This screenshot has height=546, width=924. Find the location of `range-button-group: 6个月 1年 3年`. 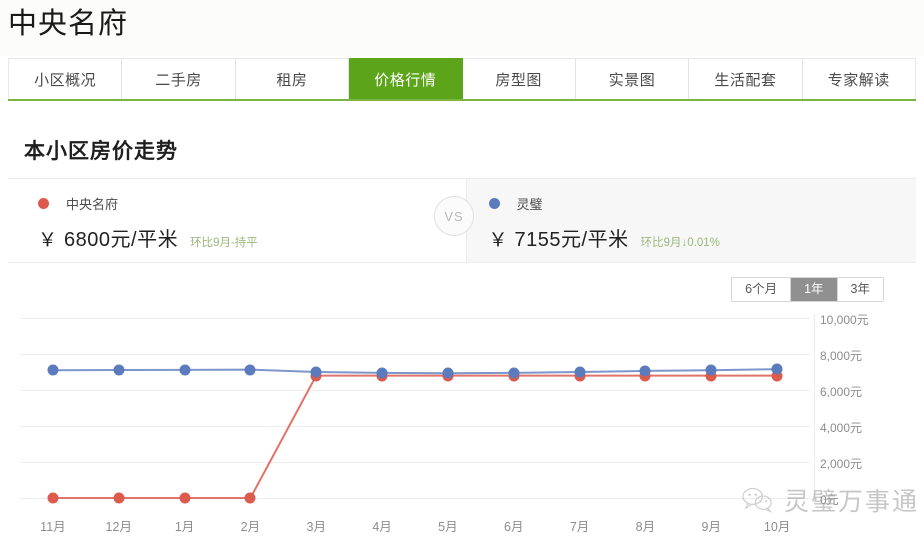

range-button-group: 6个月 1年 3年 is located at coordinates (807, 289).